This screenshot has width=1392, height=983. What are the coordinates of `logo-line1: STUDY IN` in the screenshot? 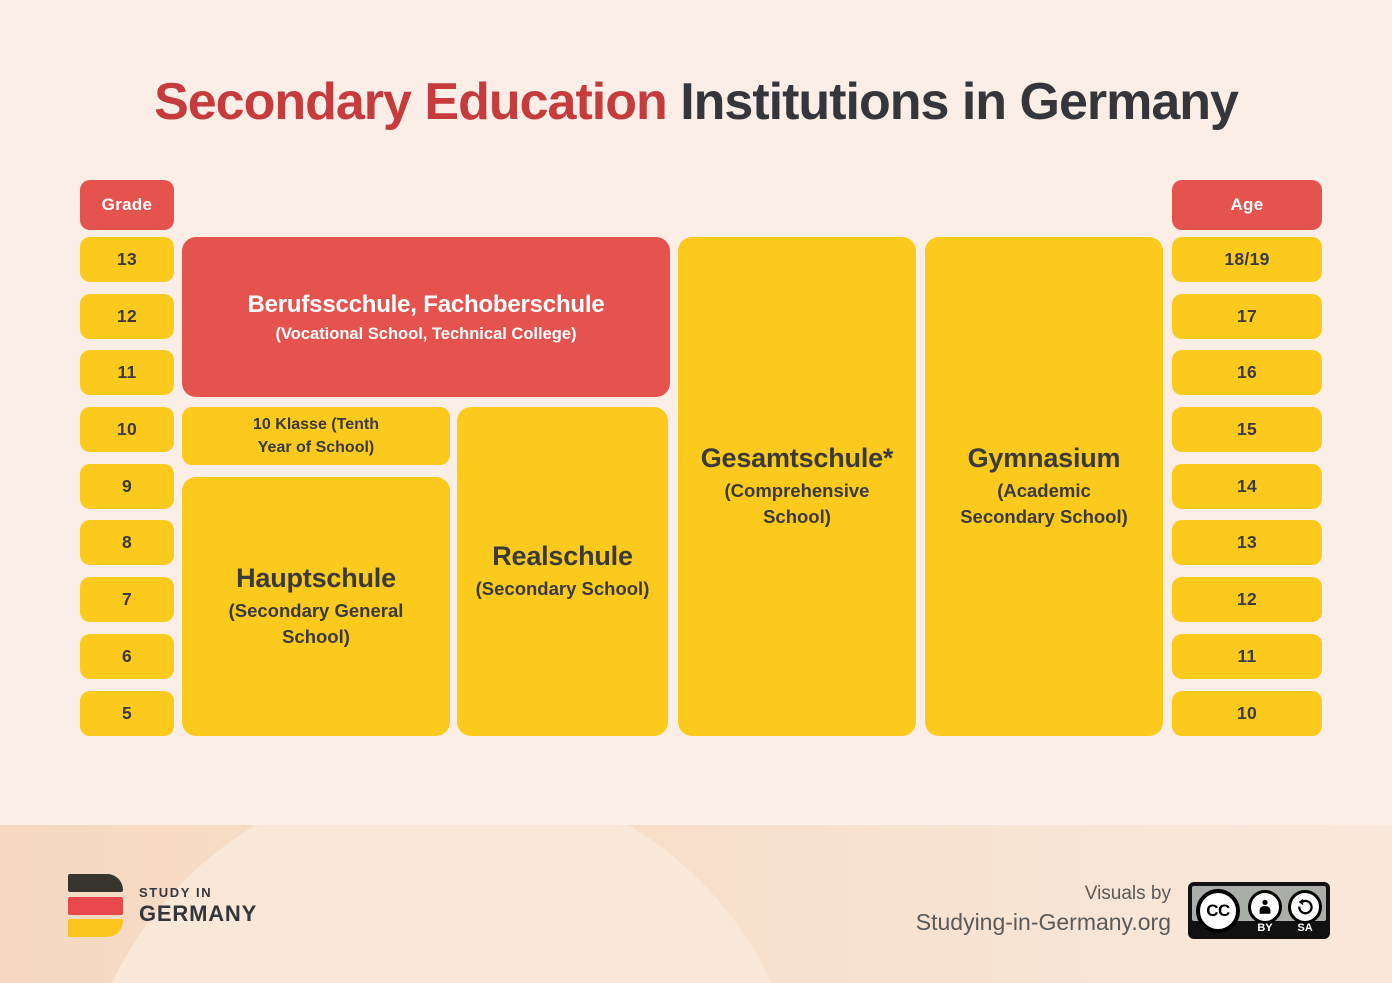 It's located at (176, 892).